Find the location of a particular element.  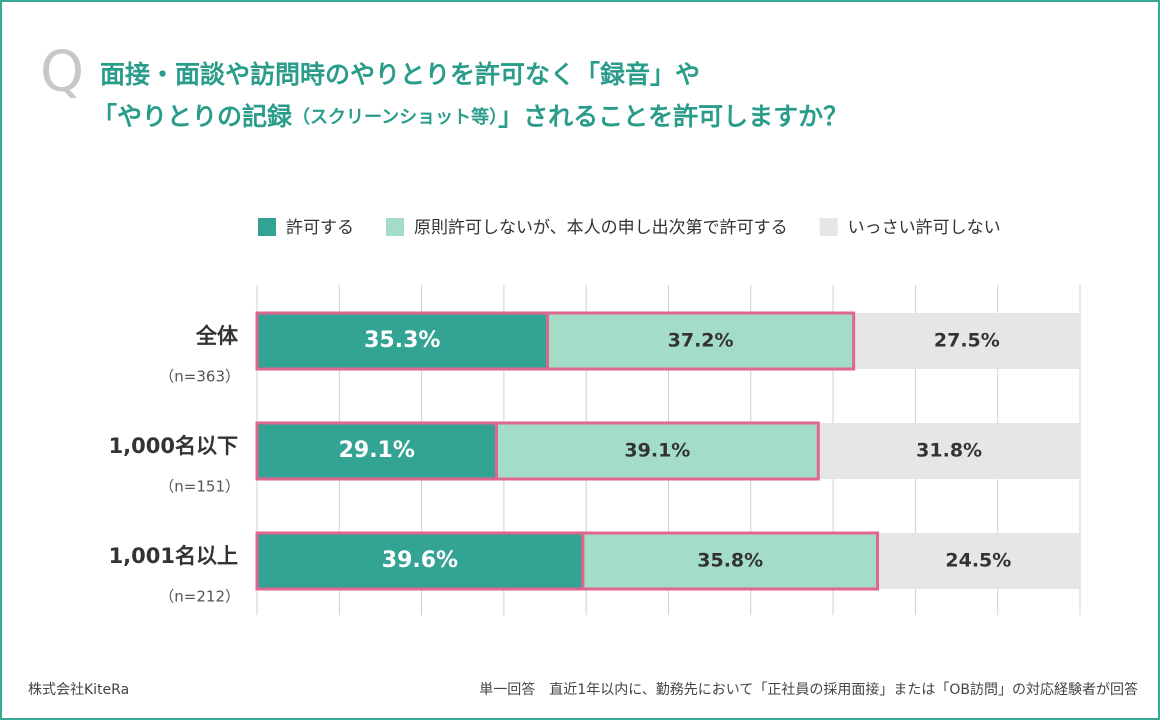

legend-label: 許可する is located at coordinates (320, 228).